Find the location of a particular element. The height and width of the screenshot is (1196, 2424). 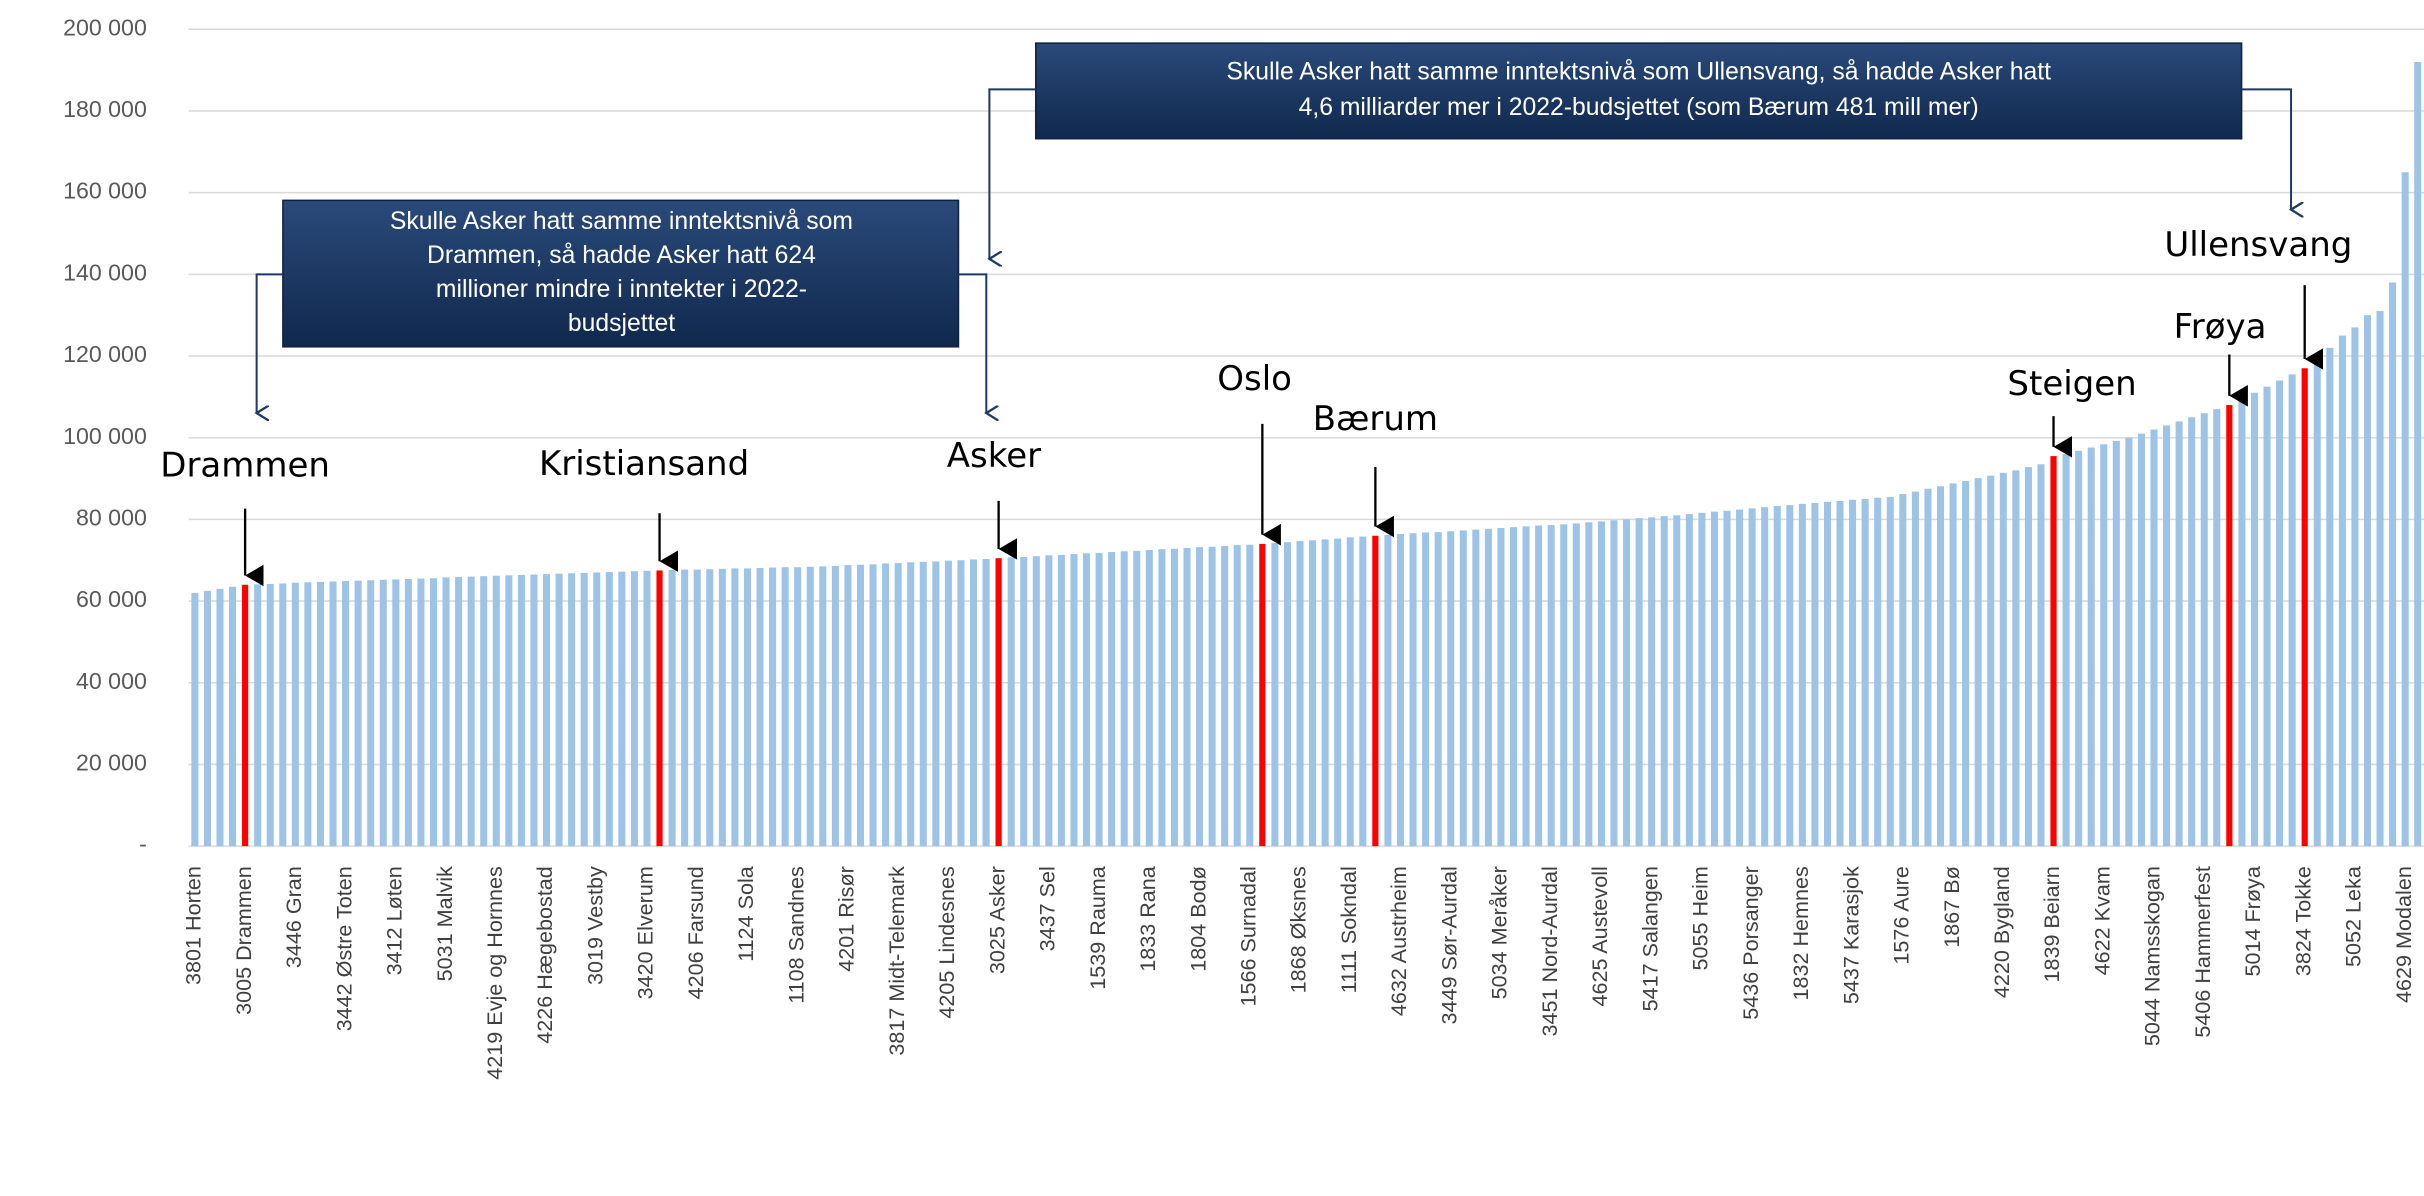

annotation-label: Drammen is located at coordinates (245, 466).